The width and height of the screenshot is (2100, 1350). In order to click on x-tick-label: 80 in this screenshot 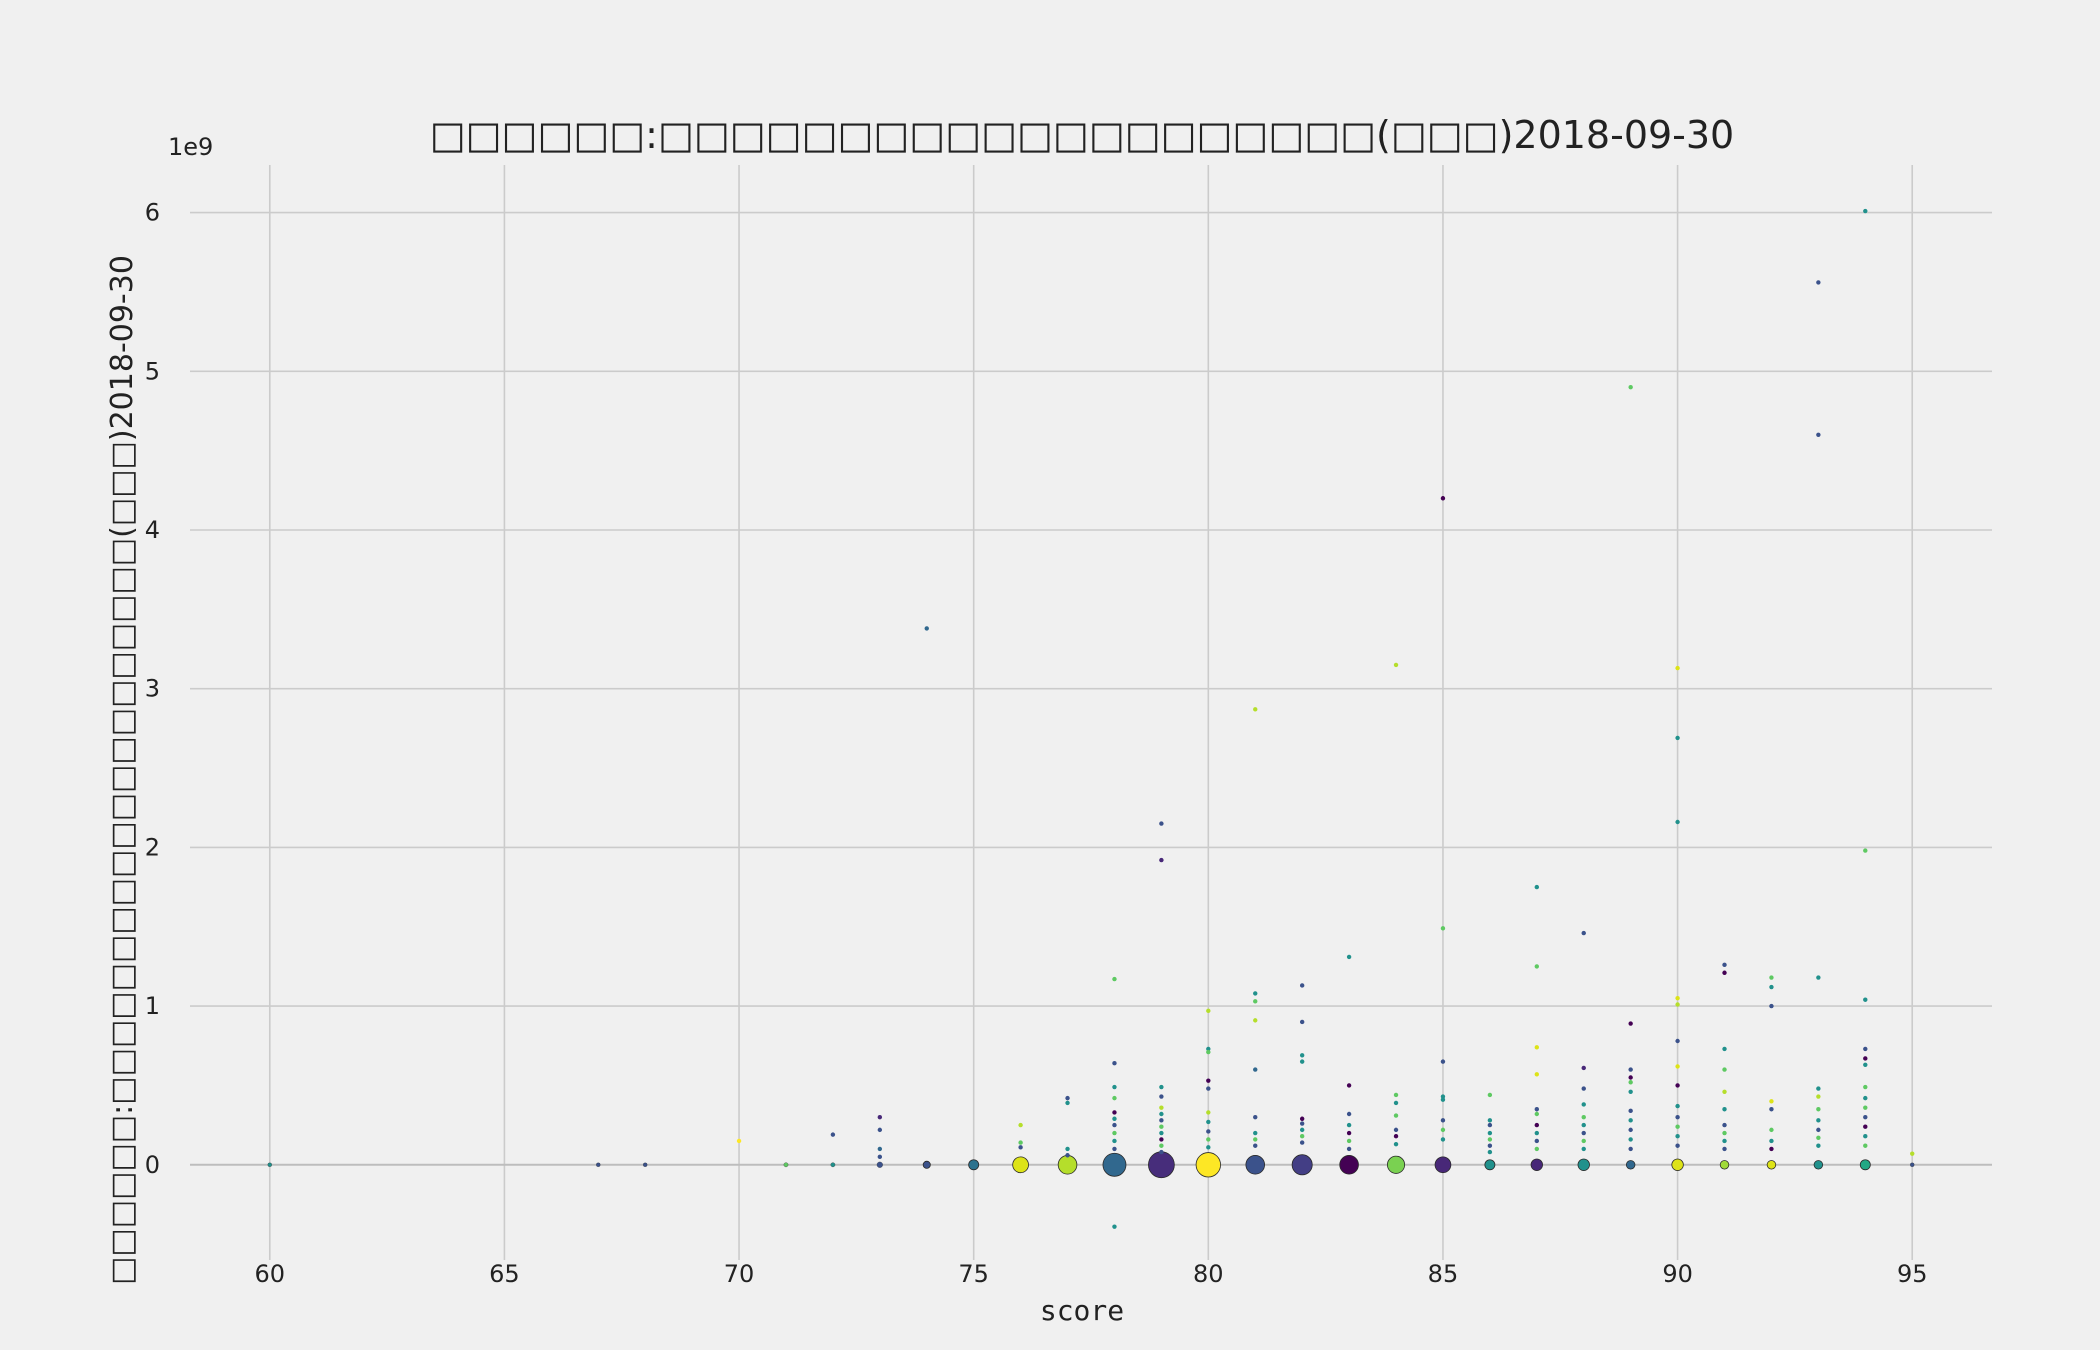, I will do `click(1208, 1274)`.